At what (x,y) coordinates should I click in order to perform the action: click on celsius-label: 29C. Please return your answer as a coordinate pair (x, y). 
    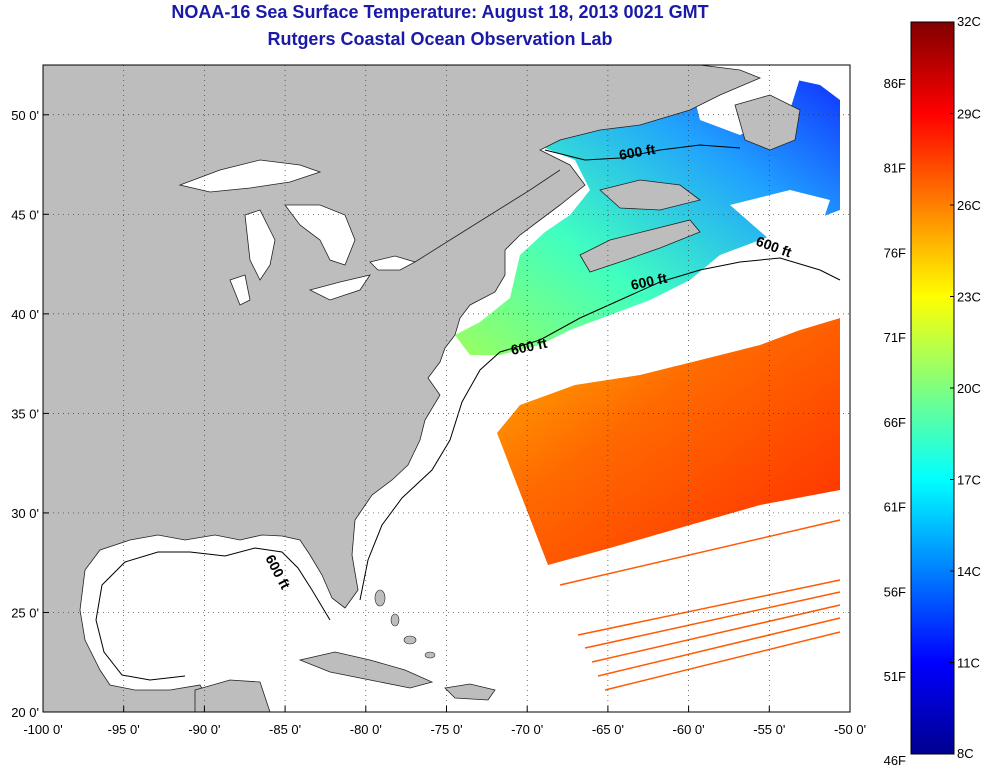
    Looking at the image, I should click on (969, 114).